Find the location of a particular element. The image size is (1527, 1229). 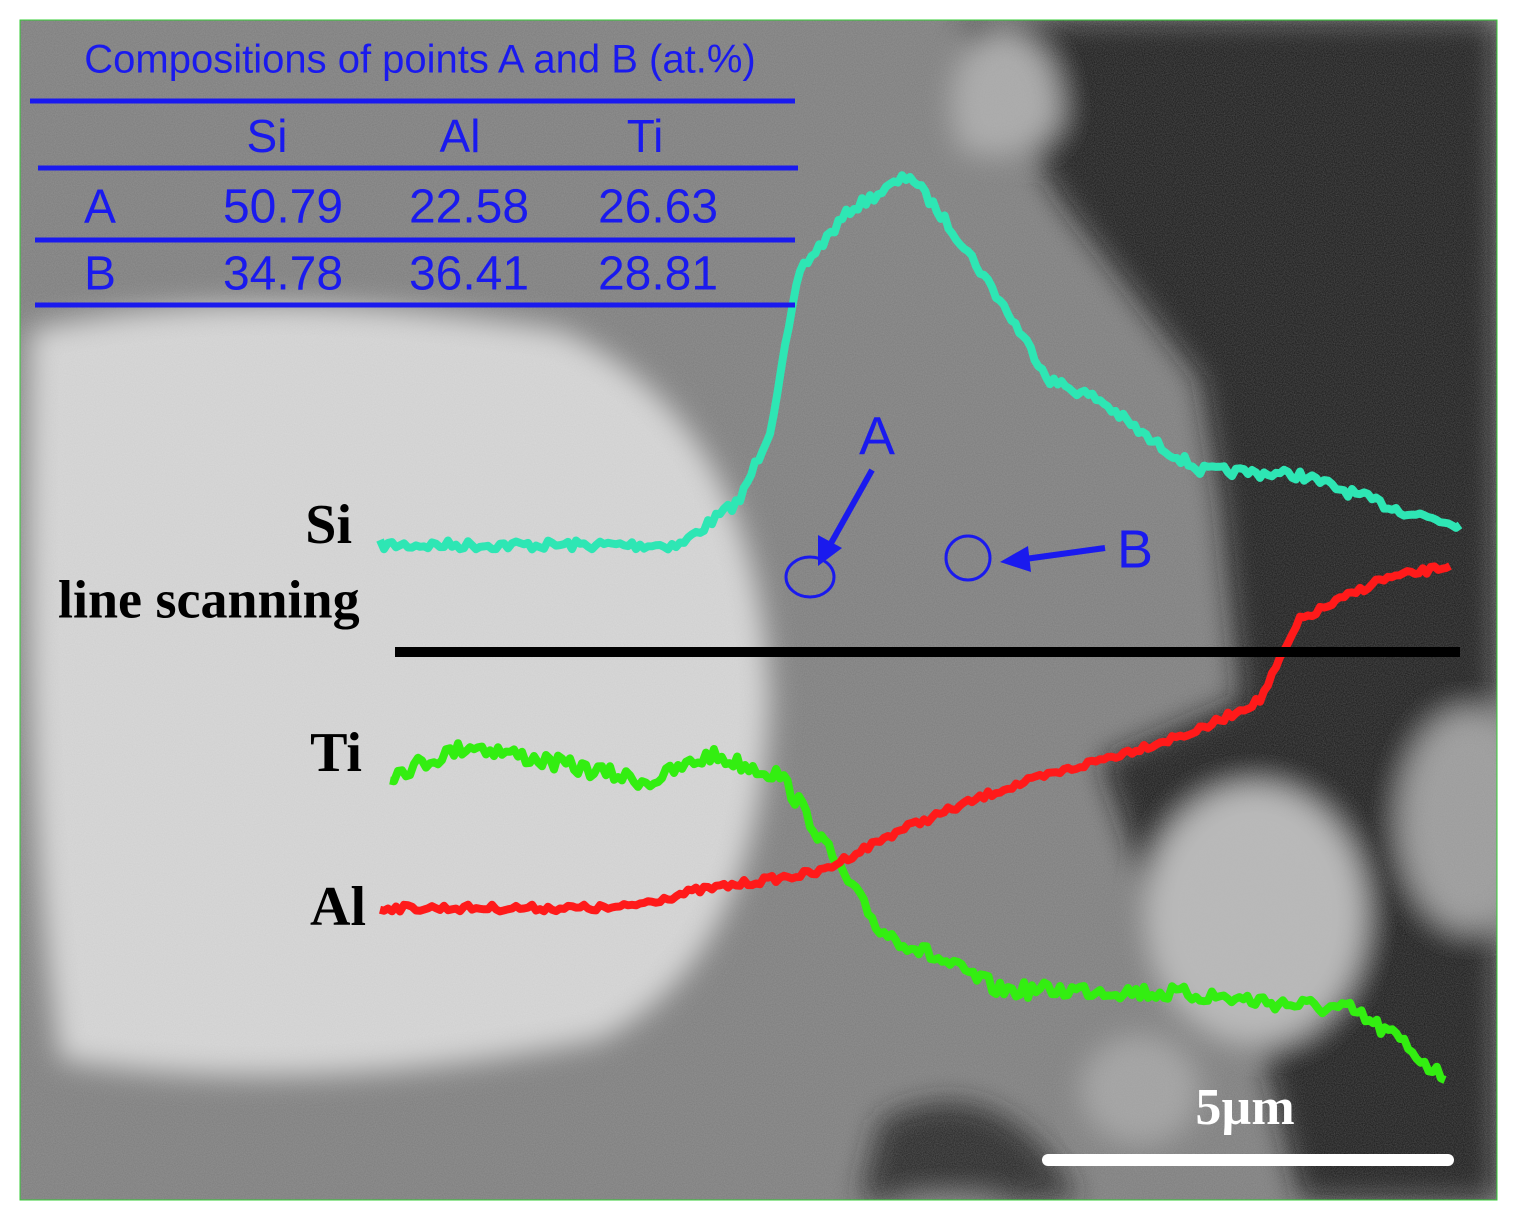

cell-value: 50.79 is located at coordinates (283, 207).